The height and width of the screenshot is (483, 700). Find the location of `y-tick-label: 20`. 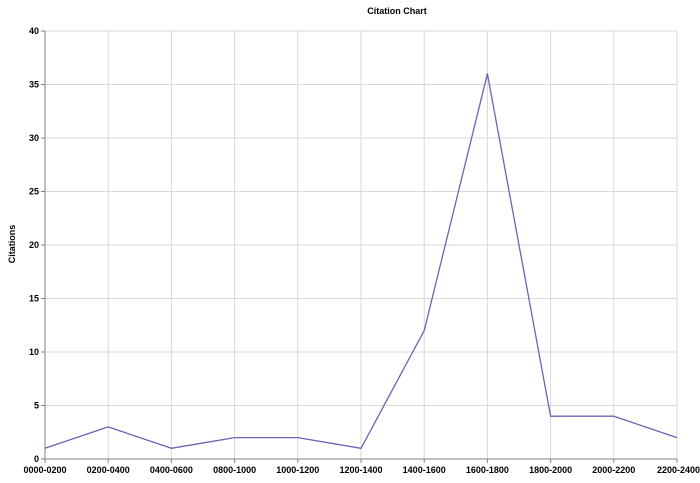

y-tick-label: 20 is located at coordinates (34, 245).